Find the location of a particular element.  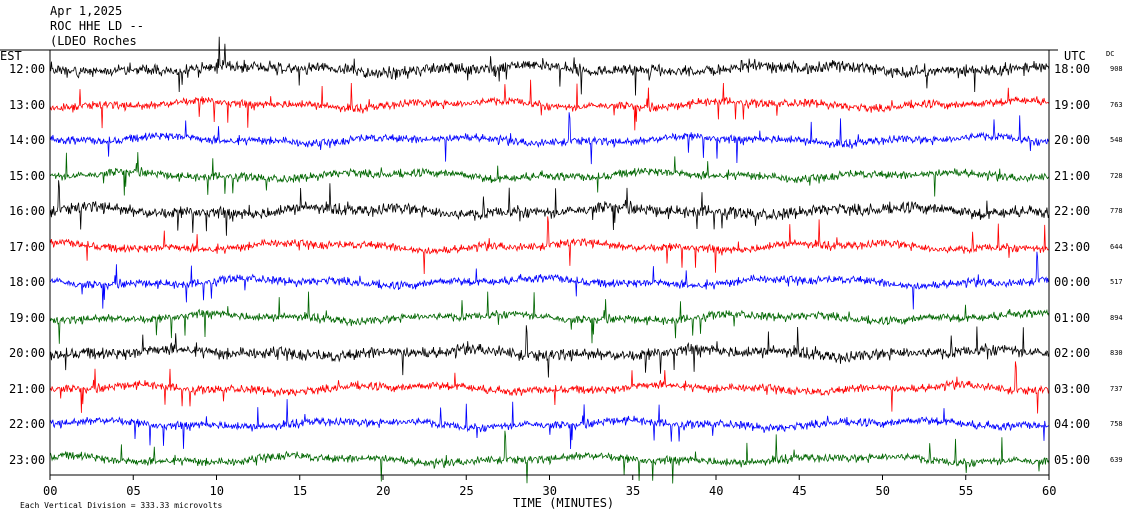

x-tick-label: 45 is located at coordinates (799, 491).